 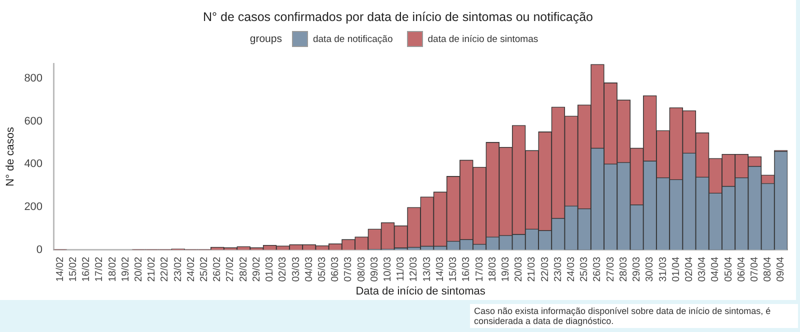 What do you see at coordinates (86, 269) in the screenshot?
I see `x-tick-label: 16/02` at bounding box center [86, 269].